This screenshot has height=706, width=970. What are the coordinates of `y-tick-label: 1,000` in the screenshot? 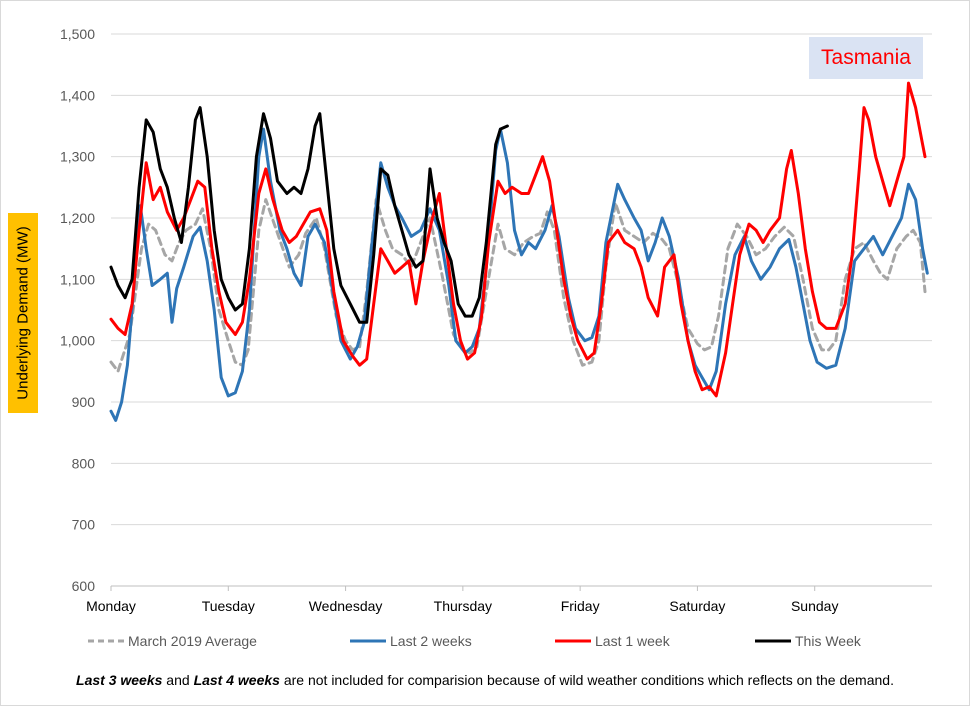 It's located at (77, 341).